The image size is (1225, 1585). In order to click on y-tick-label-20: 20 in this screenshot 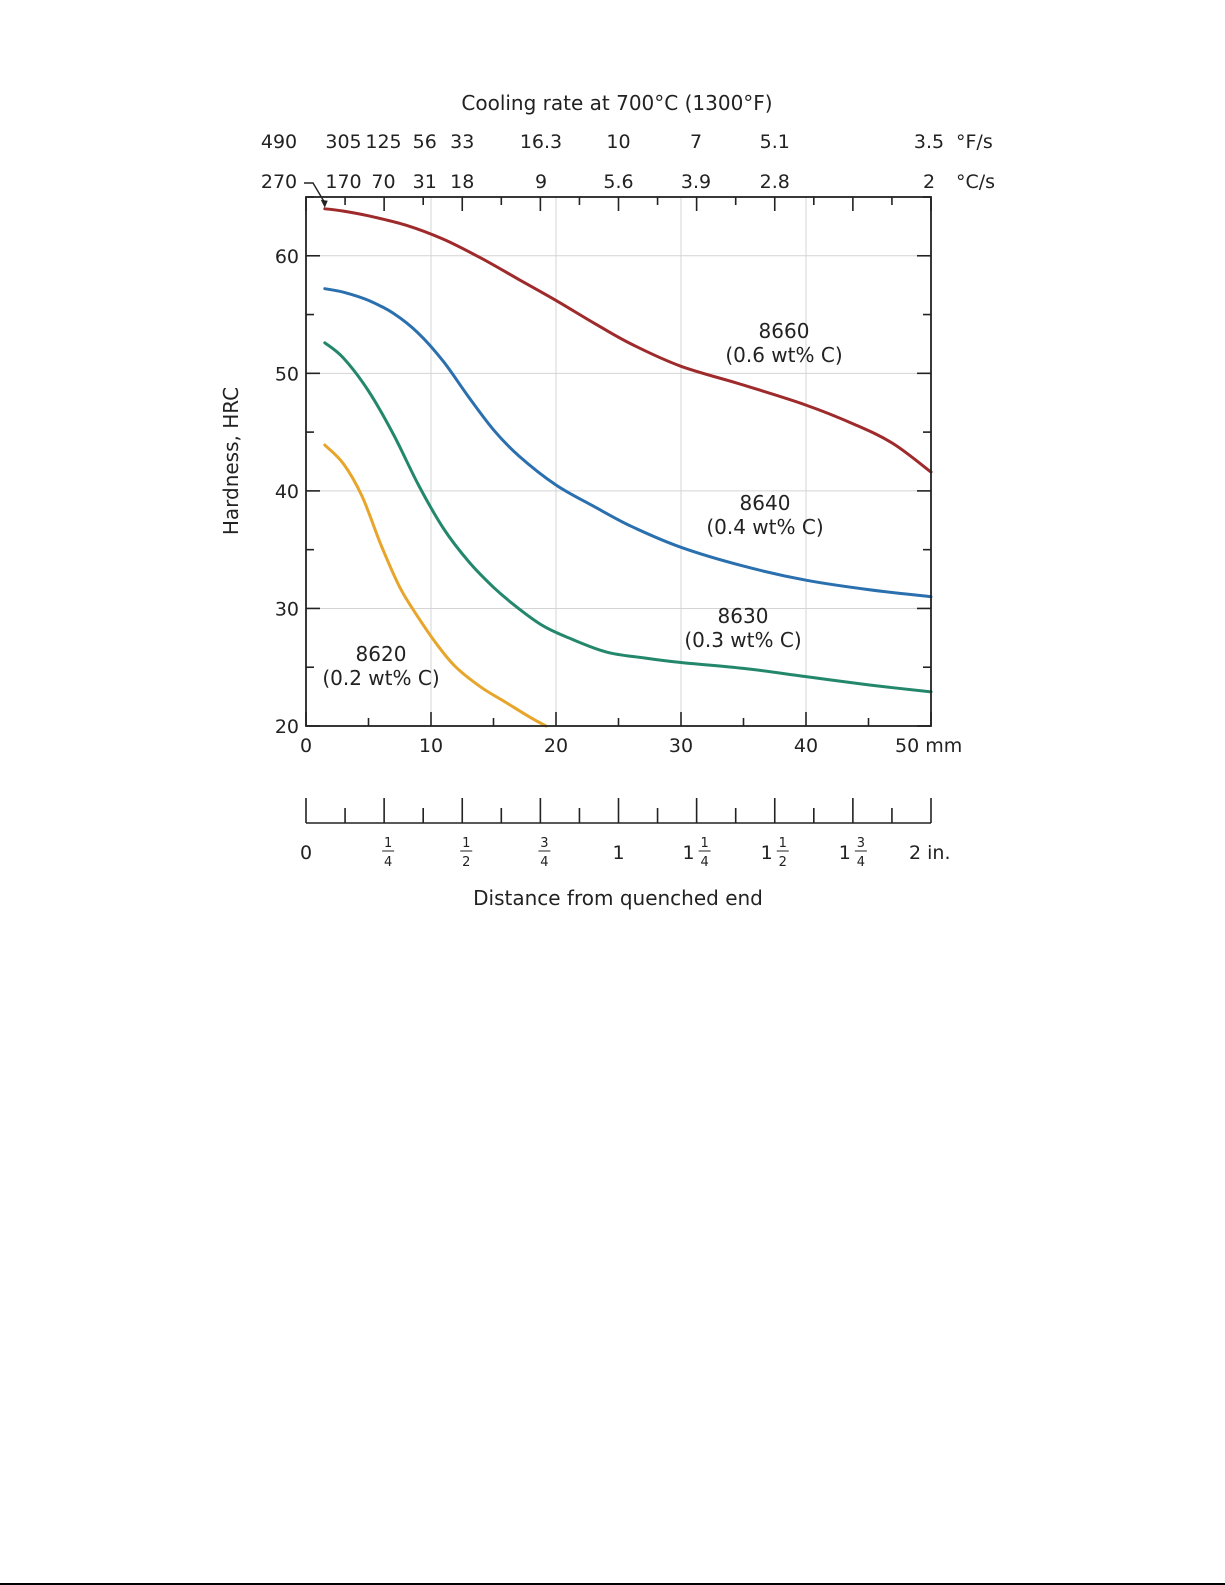, I will do `click(287, 727)`.